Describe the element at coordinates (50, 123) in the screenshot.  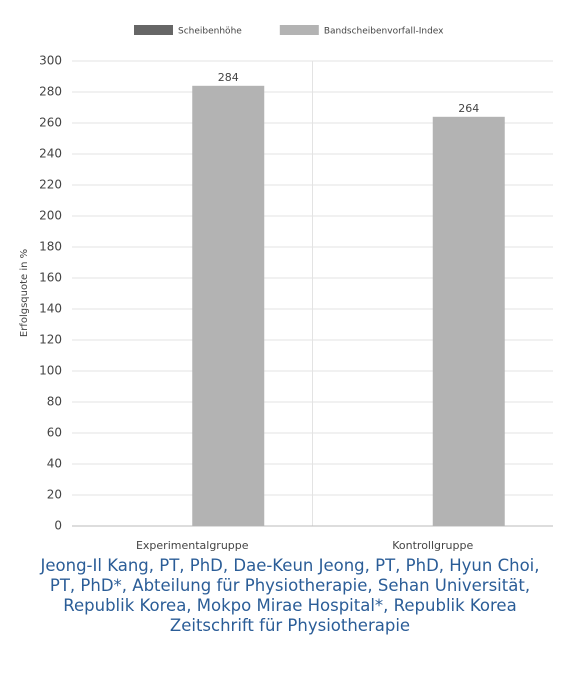
I see `y-tick-label: 260` at that location.